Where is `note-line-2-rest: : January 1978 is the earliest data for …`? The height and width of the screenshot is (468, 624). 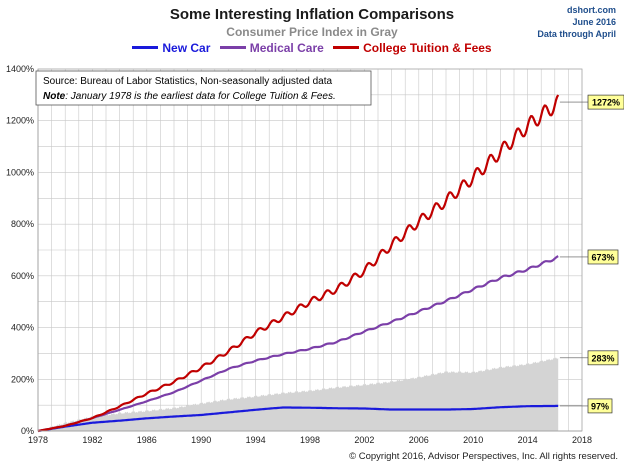
note-line-2-rest: : January 1978 is the earliest data for … is located at coordinates (200, 96).